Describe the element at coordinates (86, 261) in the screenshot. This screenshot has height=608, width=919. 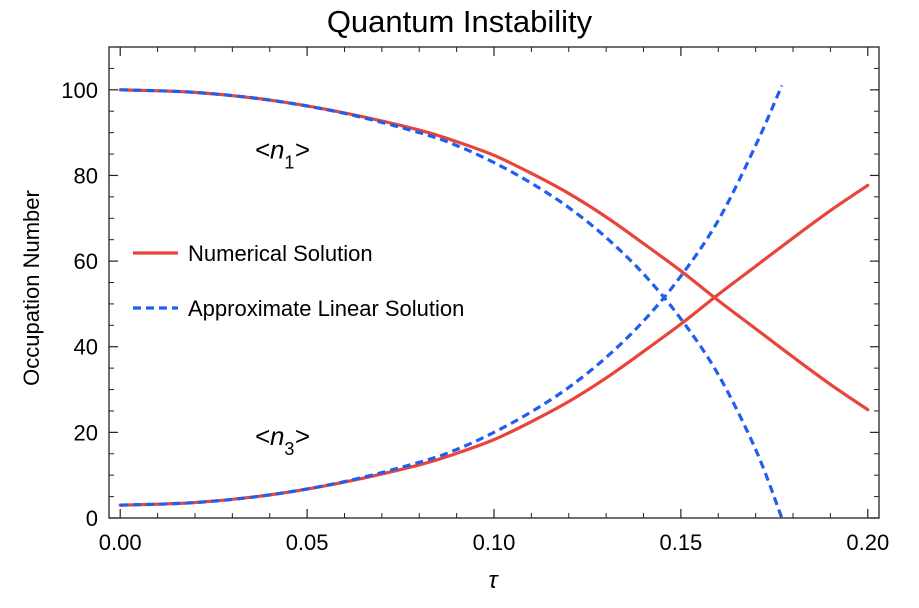
I see `y-tick-label: 60` at that location.